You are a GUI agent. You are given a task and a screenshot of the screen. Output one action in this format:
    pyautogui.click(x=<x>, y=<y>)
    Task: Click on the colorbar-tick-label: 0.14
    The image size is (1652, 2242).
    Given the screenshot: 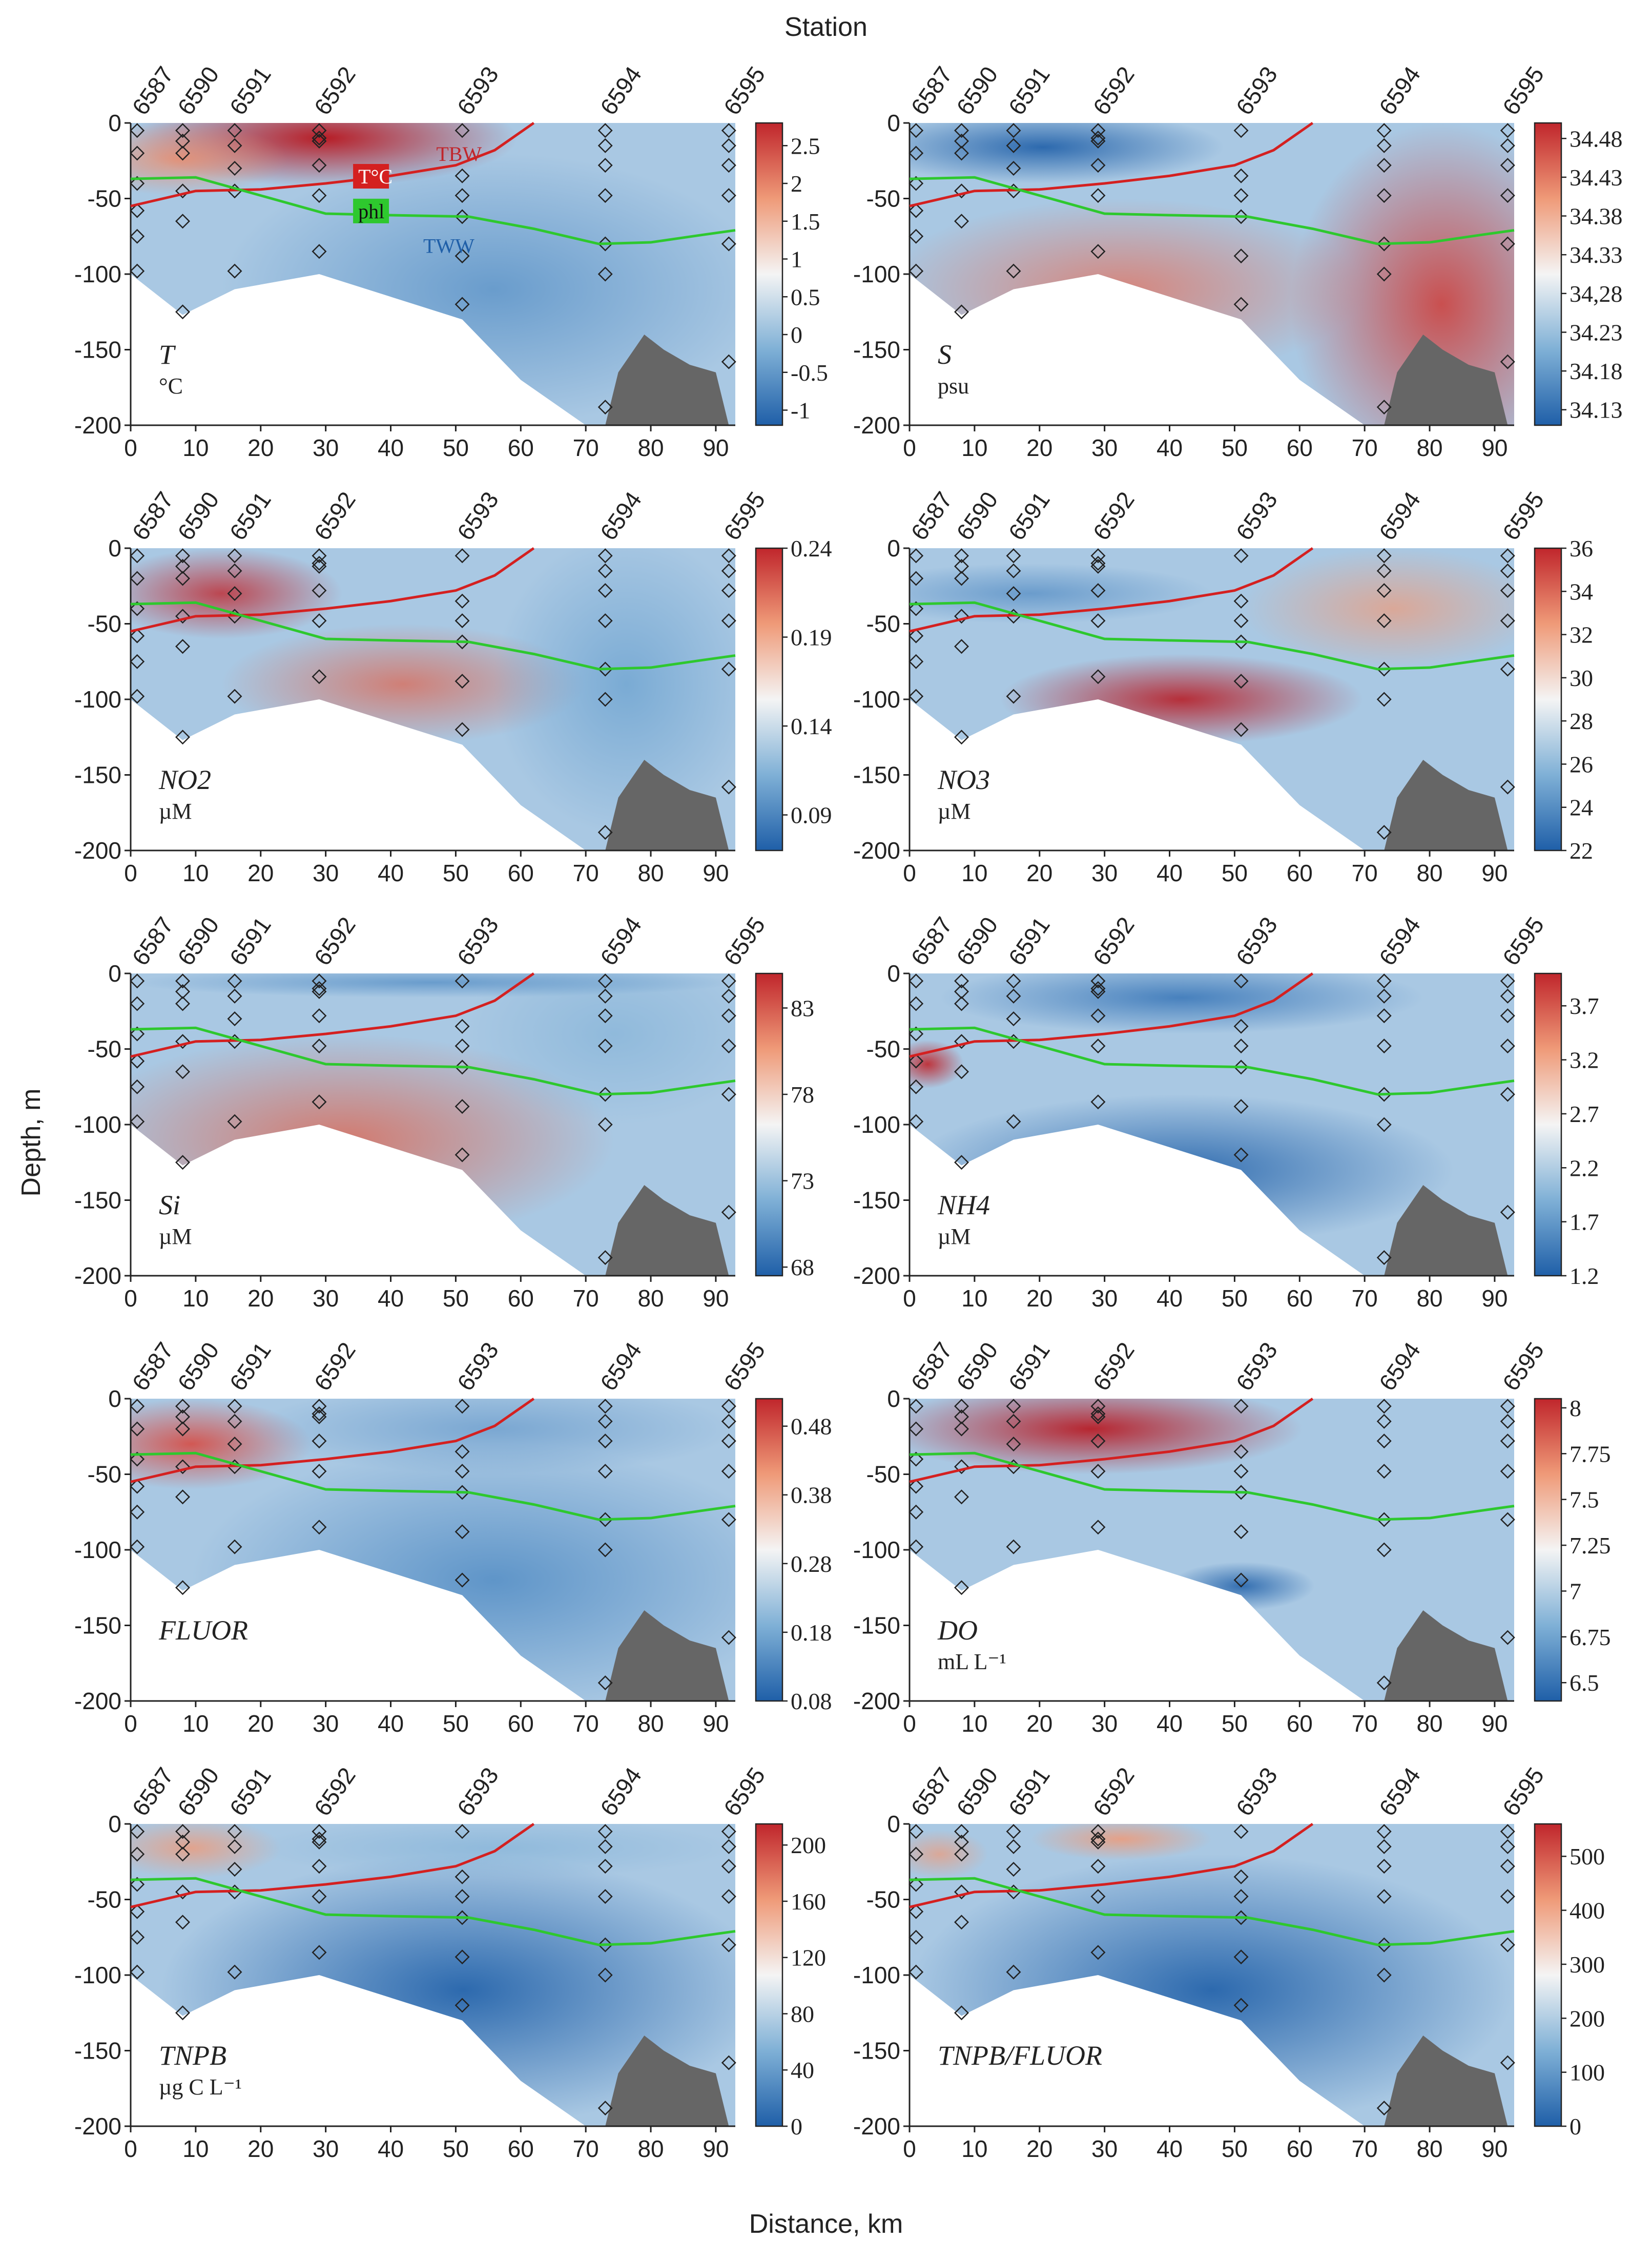 What is the action you would take?
    pyautogui.click(x=811, y=726)
    